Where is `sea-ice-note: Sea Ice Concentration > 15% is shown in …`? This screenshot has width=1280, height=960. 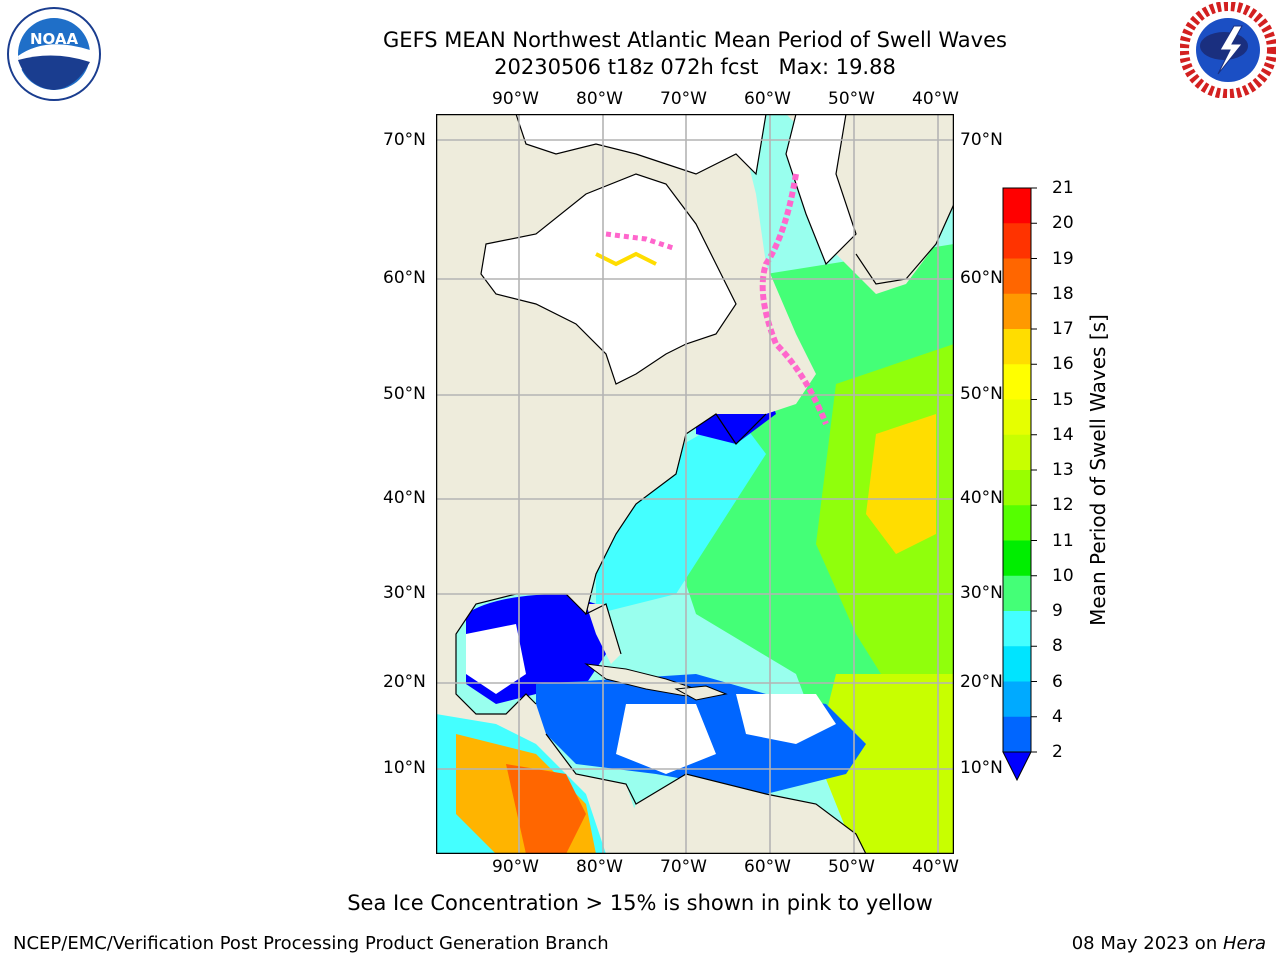 sea-ice-note: Sea Ice Concentration > 15% is shown in … is located at coordinates (640, 903).